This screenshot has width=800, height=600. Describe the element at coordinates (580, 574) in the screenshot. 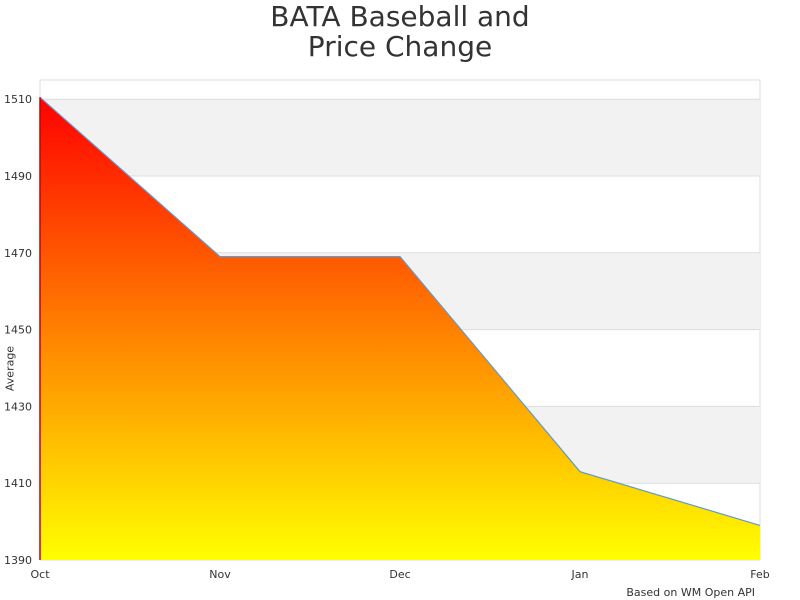

I see `x-tick-label: Jan` at that location.